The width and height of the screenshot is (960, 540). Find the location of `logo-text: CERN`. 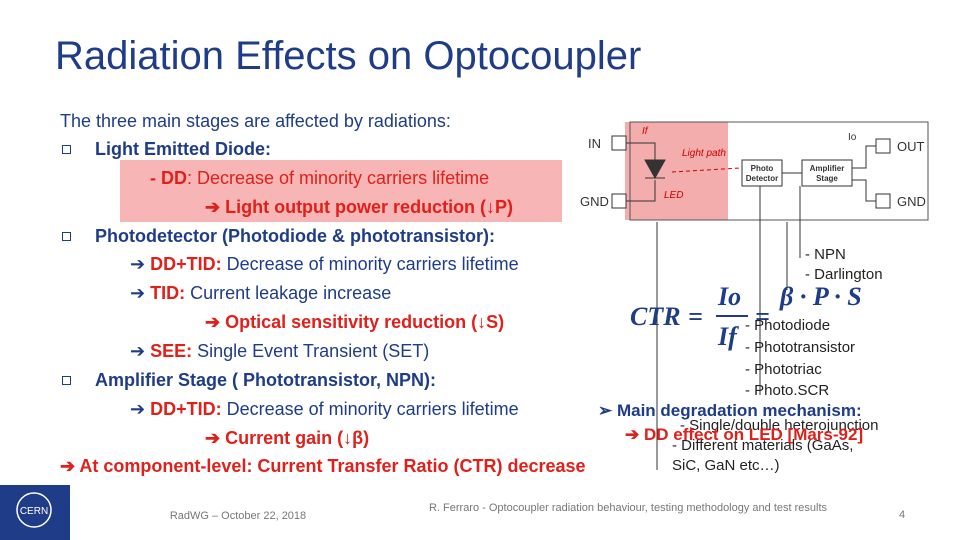

logo-text: CERN is located at coordinates (34, 511).